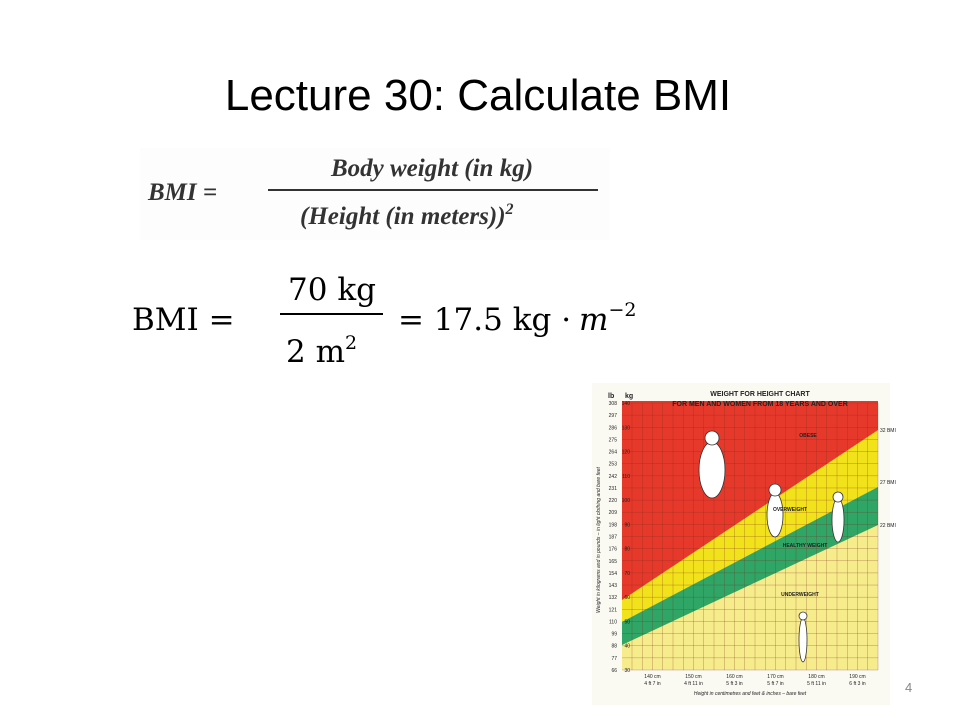  What do you see at coordinates (627, 622) in the screenshot?
I see `kg-label: 50` at bounding box center [627, 622].